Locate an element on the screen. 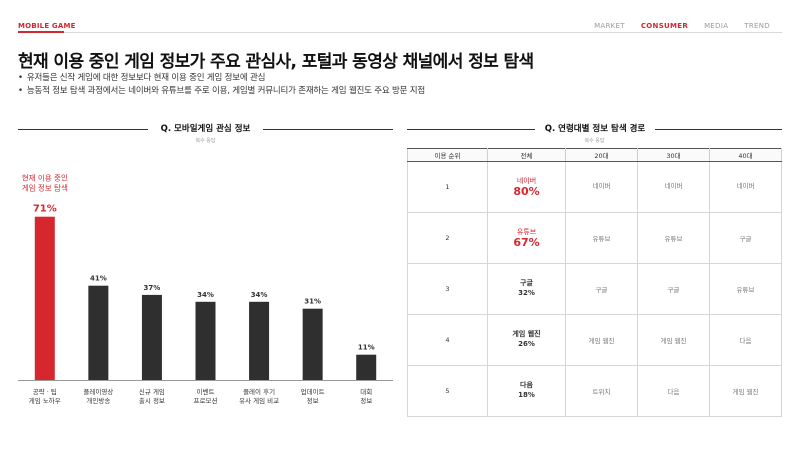  category-label: 공략 · 팁 is located at coordinates (45, 392).